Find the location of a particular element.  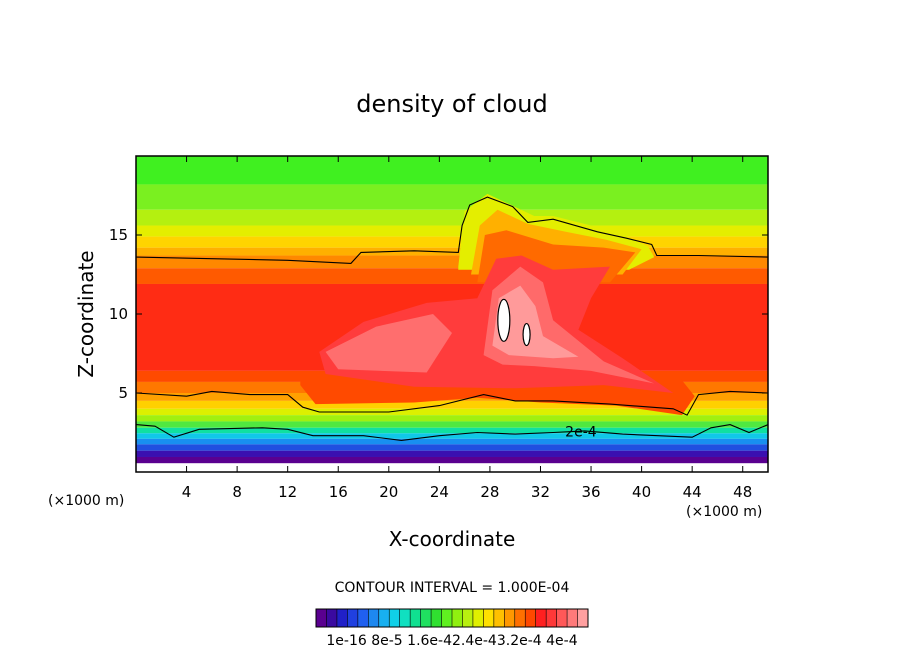

x-tick-label: 16 is located at coordinates (338, 492).